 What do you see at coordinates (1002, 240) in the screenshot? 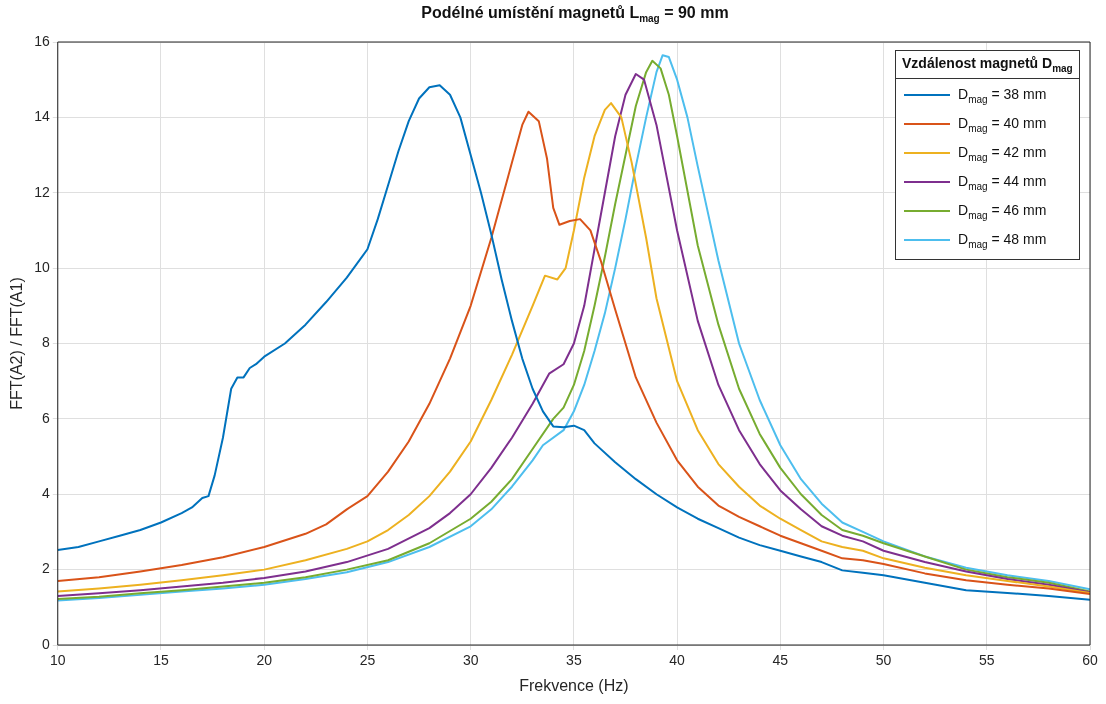
I see `legend-label: D$_{mag}$ = 48 mm` at bounding box center [1002, 240].